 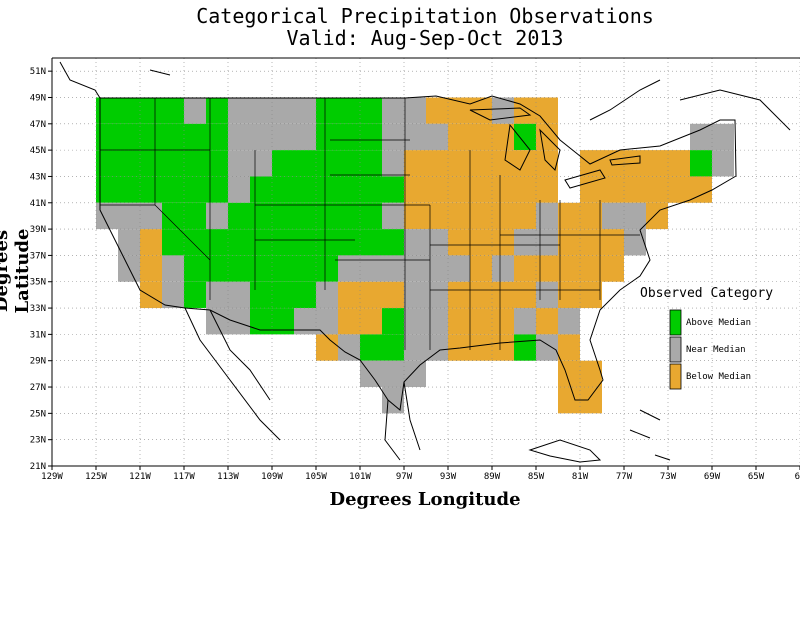 What do you see at coordinates (718, 323) in the screenshot?
I see `legend-label: Above Median` at bounding box center [718, 323].